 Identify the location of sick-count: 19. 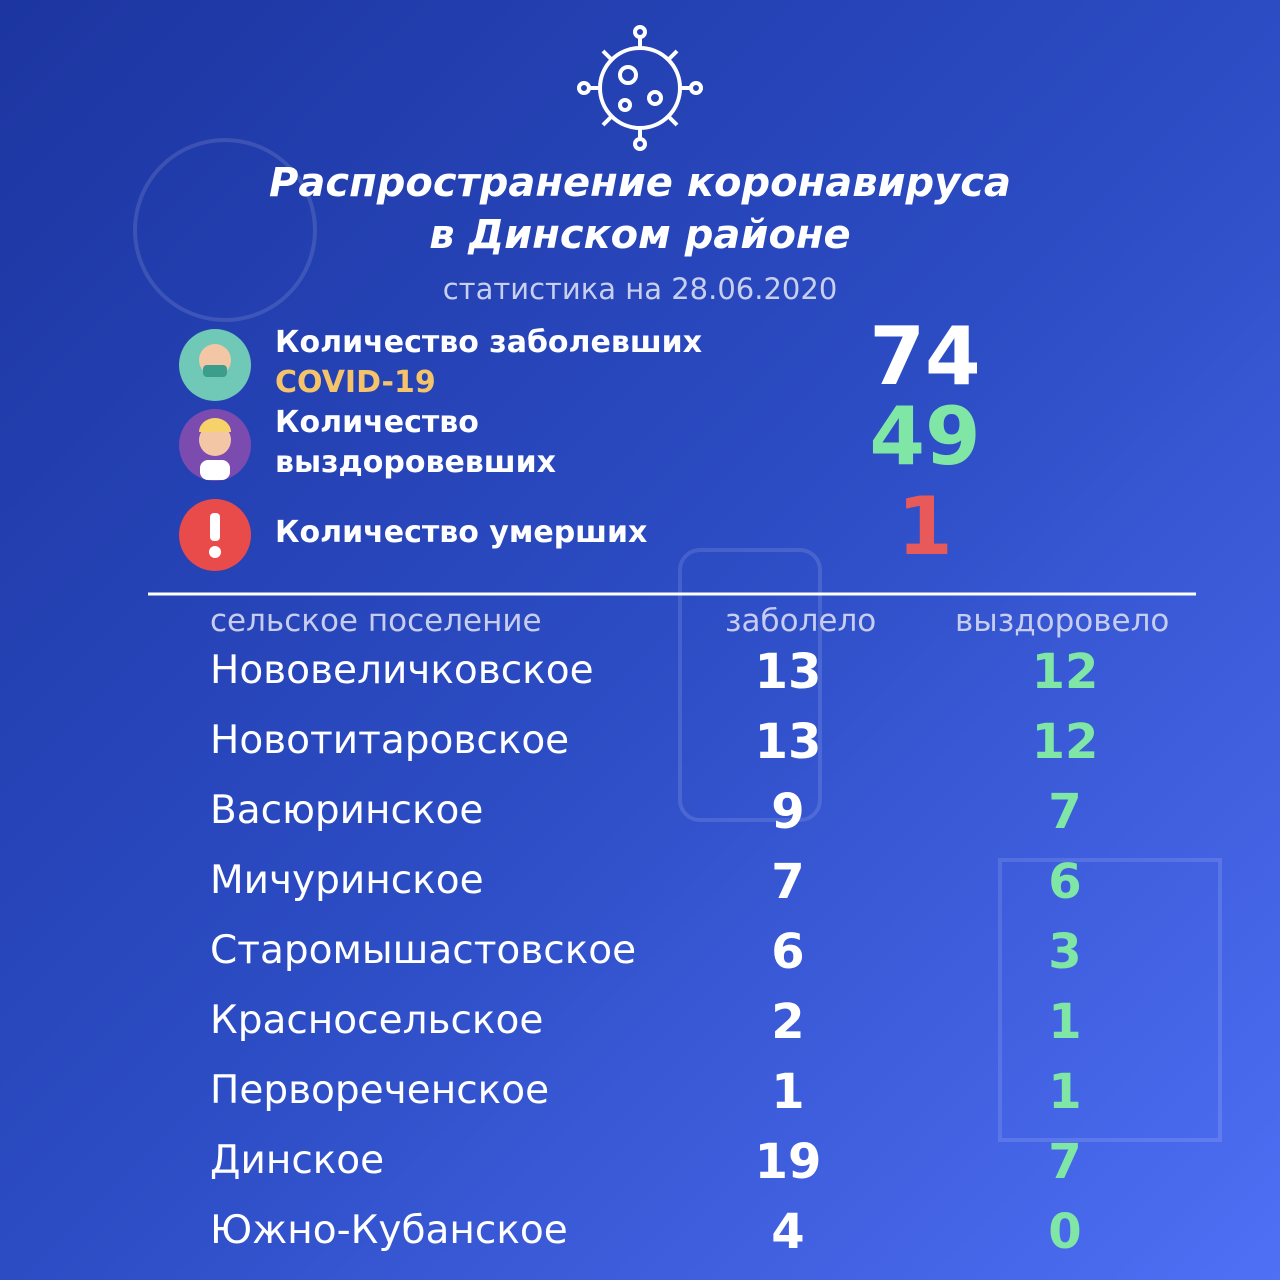
(788, 1162).